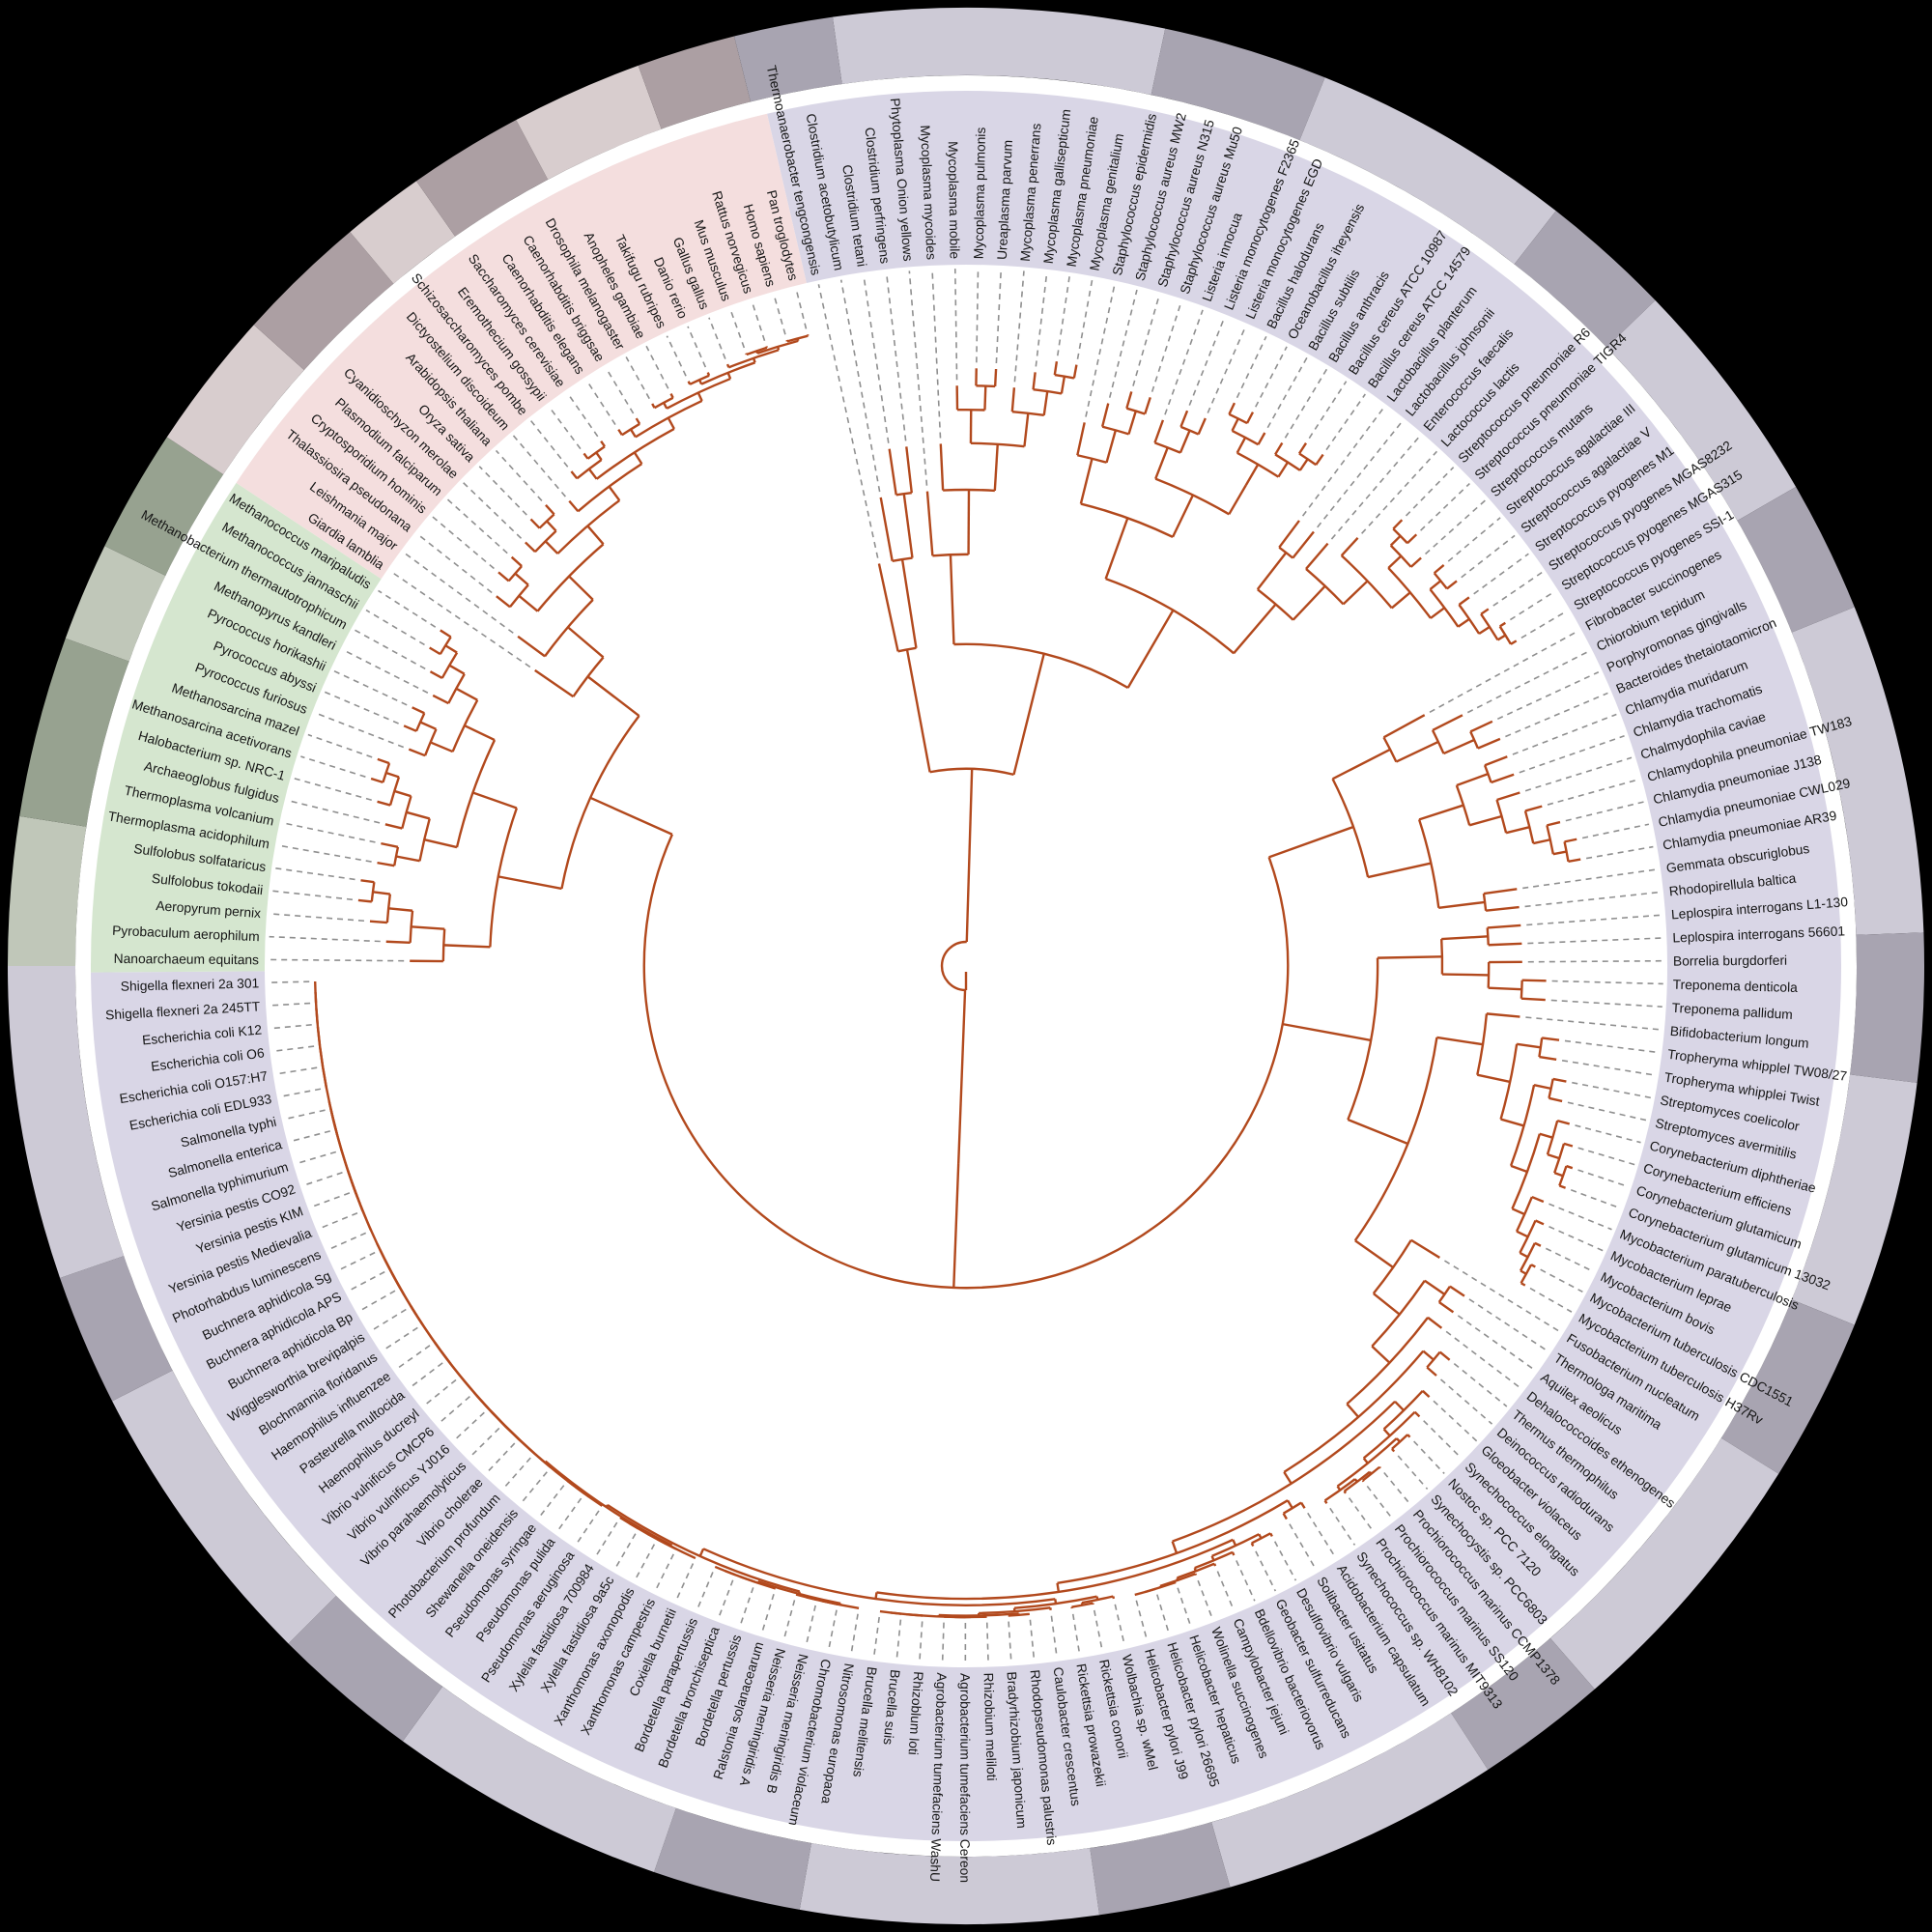 The height and width of the screenshot is (1932, 1932). I want to click on species-label: Mycoplasma mycoides, so click(928, 192).